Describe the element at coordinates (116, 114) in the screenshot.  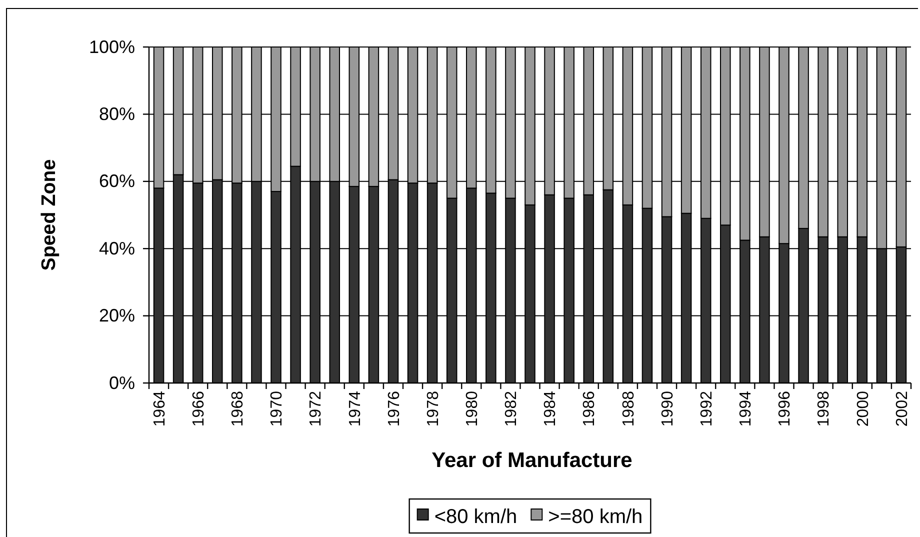
I see `y-tick-label: 80%` at that location.